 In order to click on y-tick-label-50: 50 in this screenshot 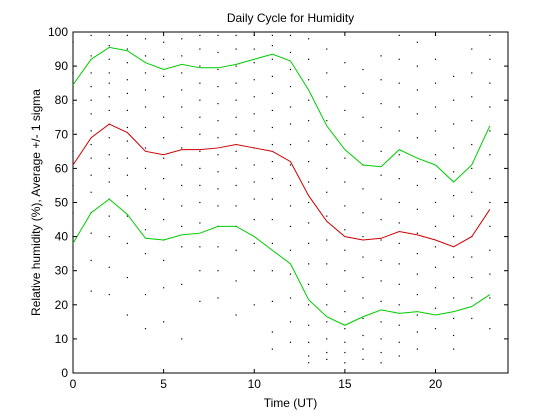, I will do `click(62, 203)`.